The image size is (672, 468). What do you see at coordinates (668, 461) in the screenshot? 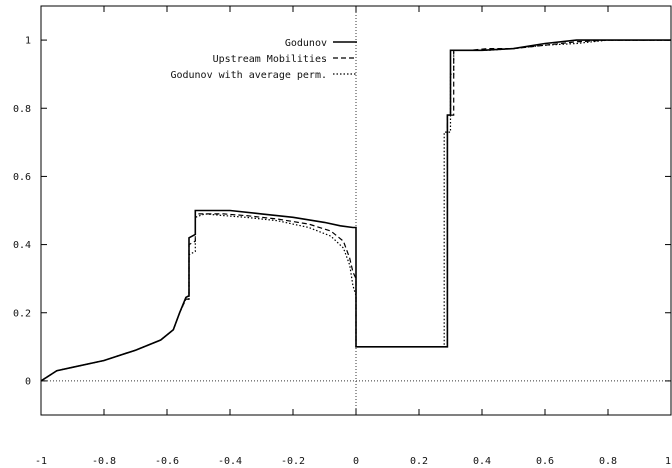
I see `x-tick-label: 1` at bounding box center [668, 461].